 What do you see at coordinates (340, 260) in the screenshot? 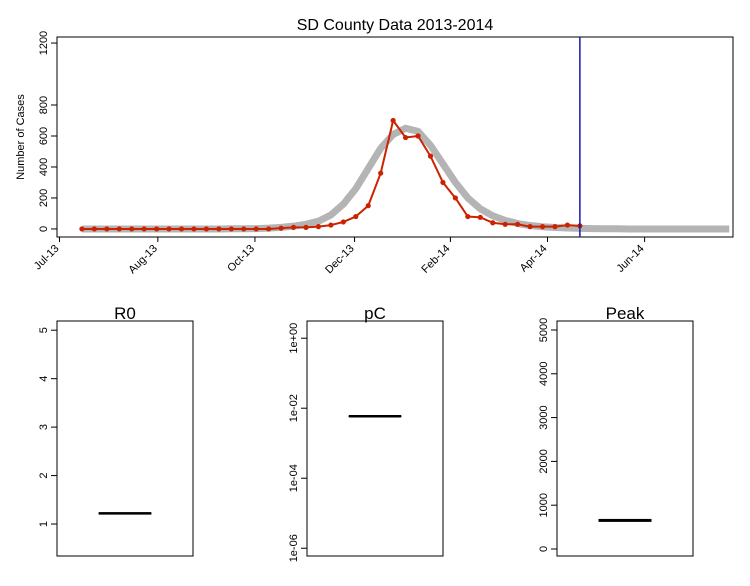
I see `x-tick-label: Dec-13` at bounding box center [340, 260].